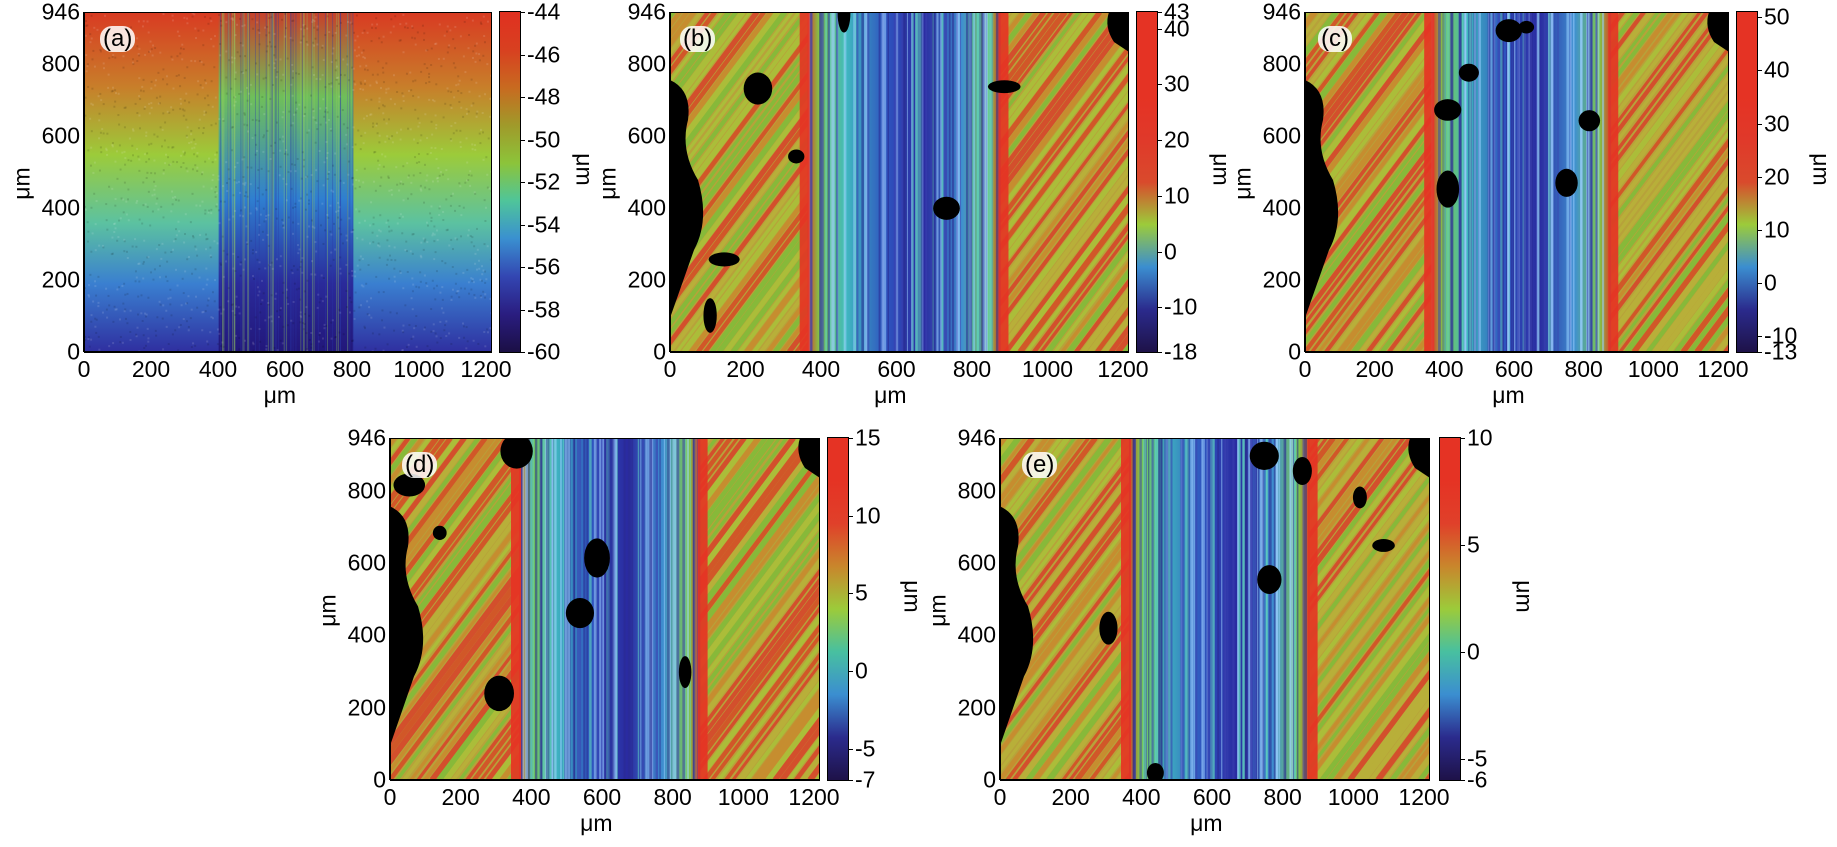 The image size is (1837, 847). Describe the element at coordinates (544, 181) in the screenshot. I see `colorbar-tick-label: -52` at that location.